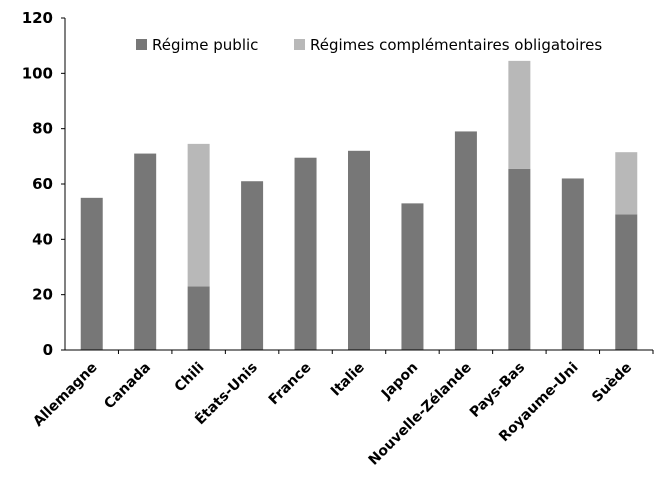 The image size is (667, 484). Describe the element at coordinates (42, 129) in the screenshot. I see `y-tick-label: 80` at that location.